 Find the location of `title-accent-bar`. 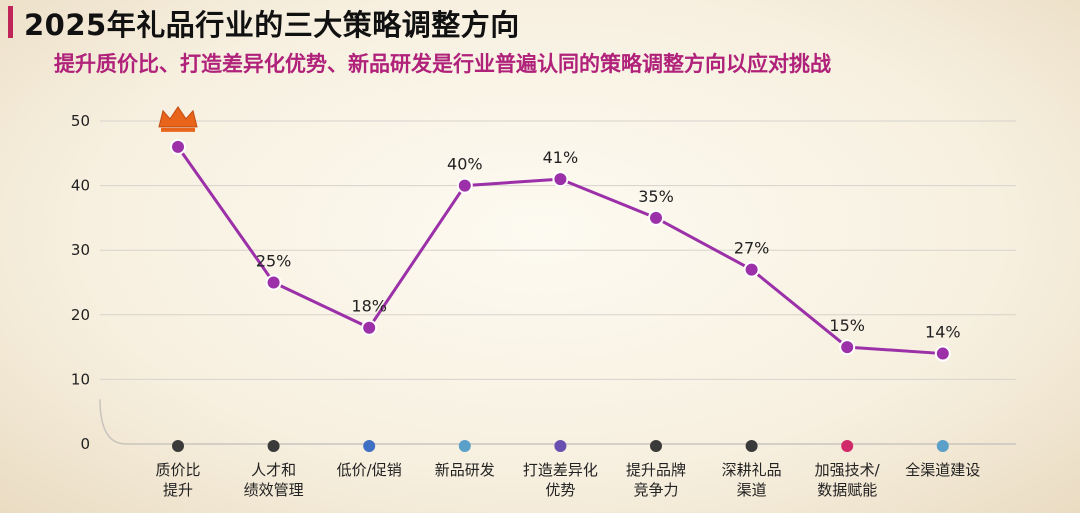

title-accent-bar is located at coordinates (10, 22).